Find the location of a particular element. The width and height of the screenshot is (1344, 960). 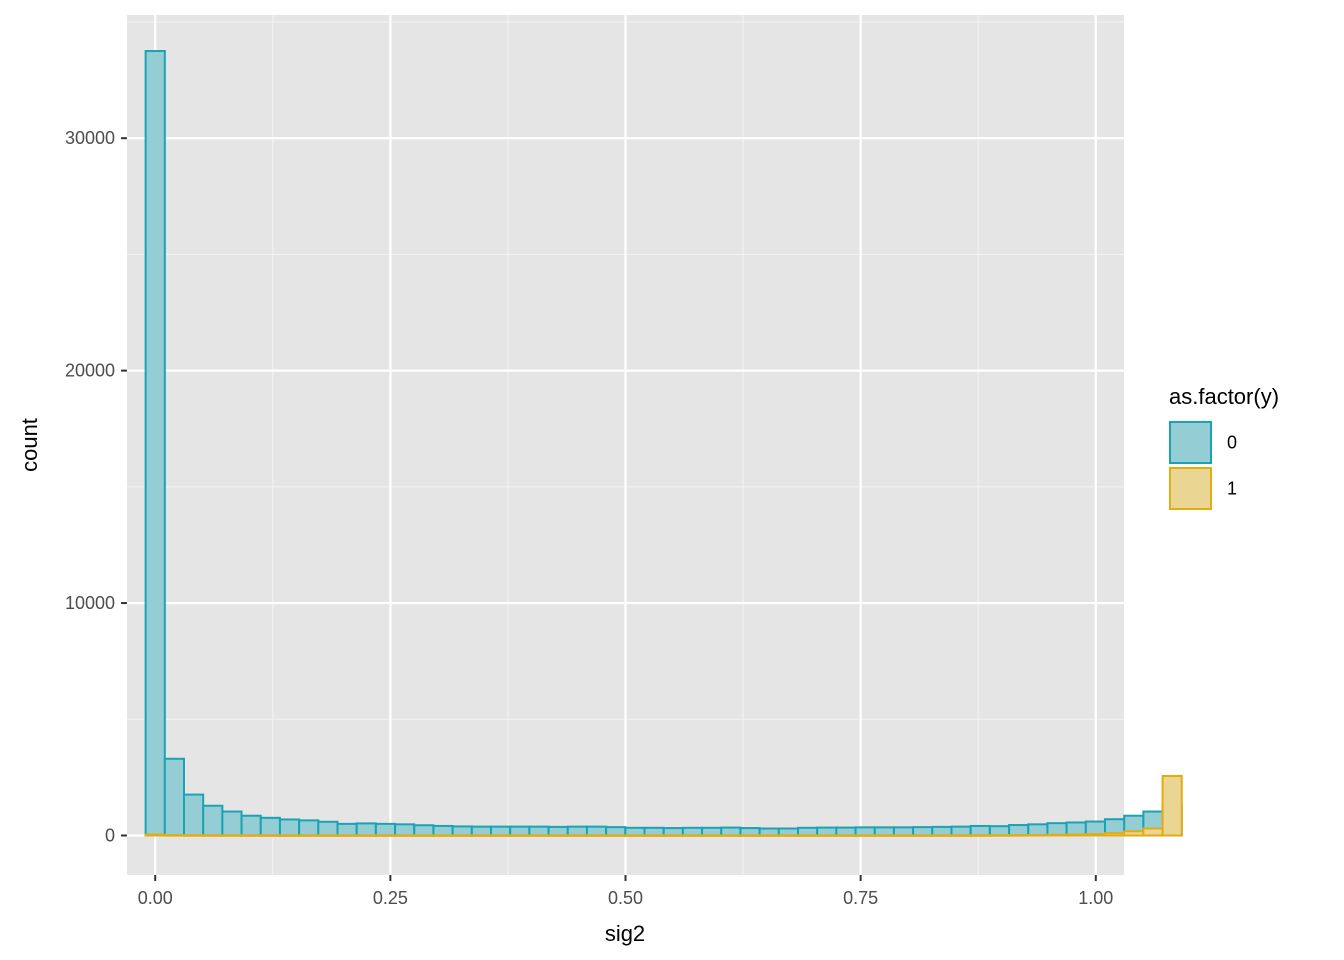

y-tick-label: 10000 is located at coordinates (90, 603).